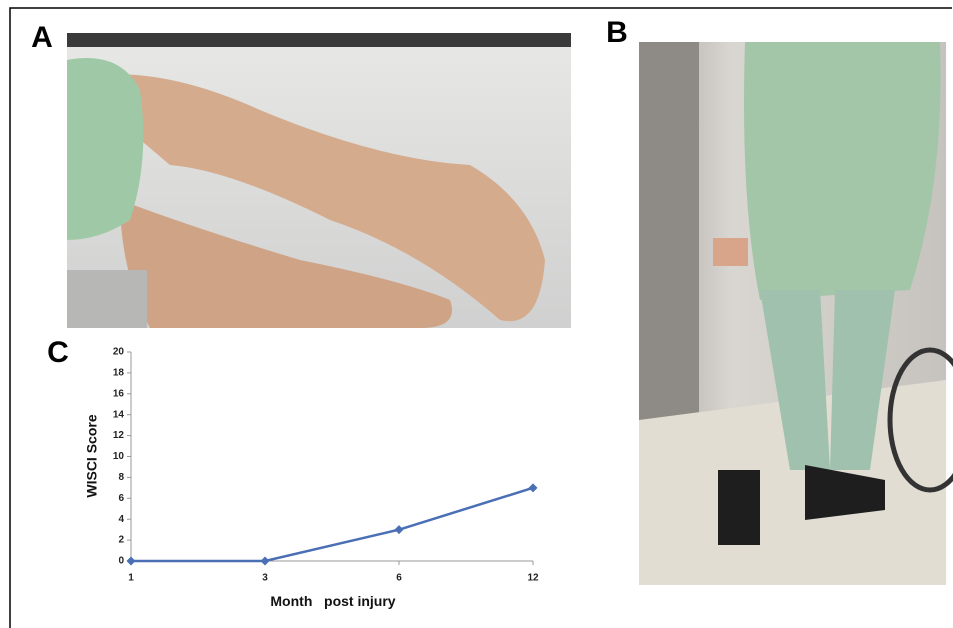 The image size is (953, 628). I want to click on x-tick-label: 3, so click(265, 578).